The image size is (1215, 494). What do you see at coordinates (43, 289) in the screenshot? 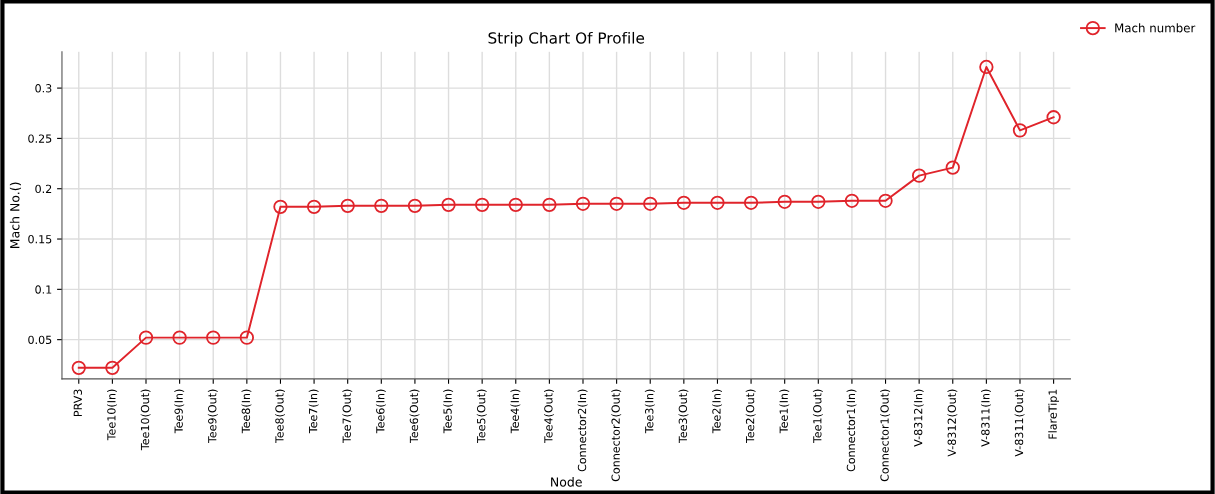
I see `y-tick-label: 0.1` at bounding box center [43, 289].